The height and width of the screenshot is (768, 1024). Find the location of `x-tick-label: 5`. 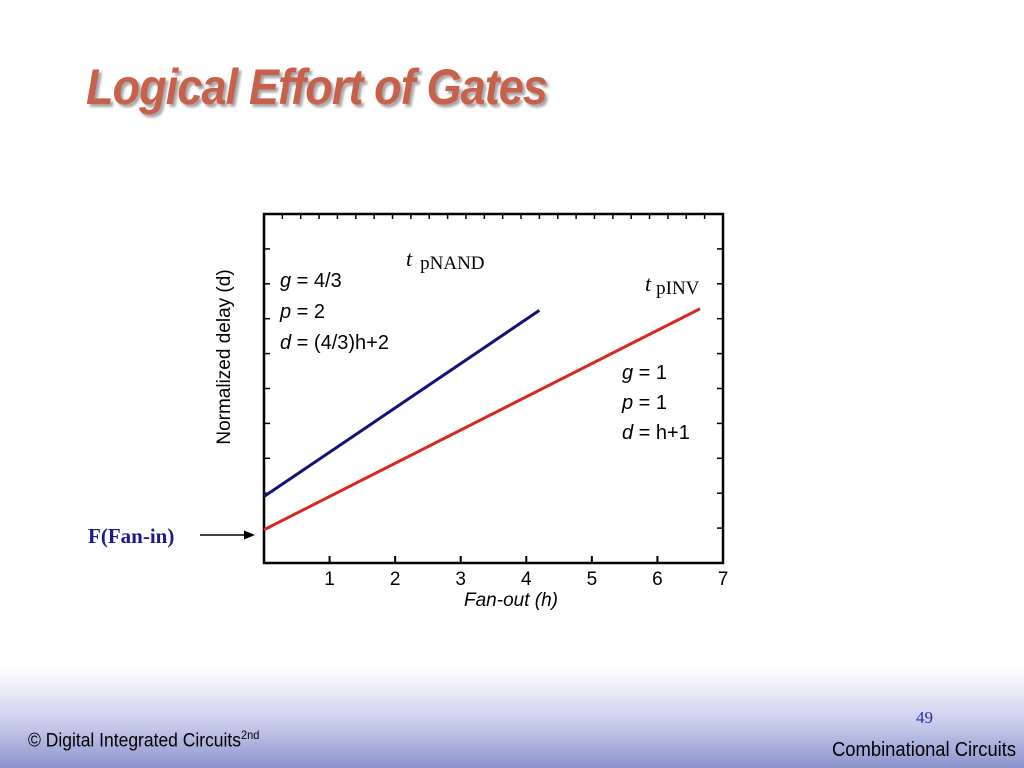

x-tick-label: 5 is located at coordinates (592, 579).